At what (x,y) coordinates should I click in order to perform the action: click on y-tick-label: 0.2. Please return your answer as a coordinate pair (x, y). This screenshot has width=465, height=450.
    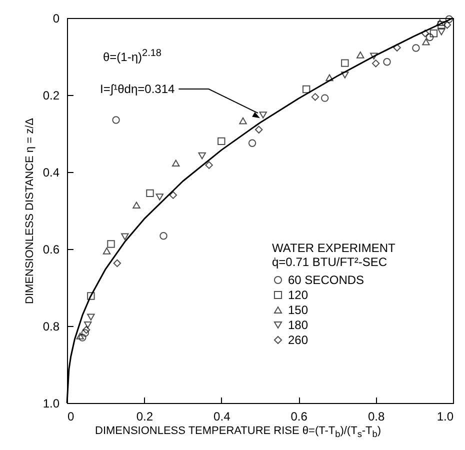
    Looking at the image, I should click on (51, 95).